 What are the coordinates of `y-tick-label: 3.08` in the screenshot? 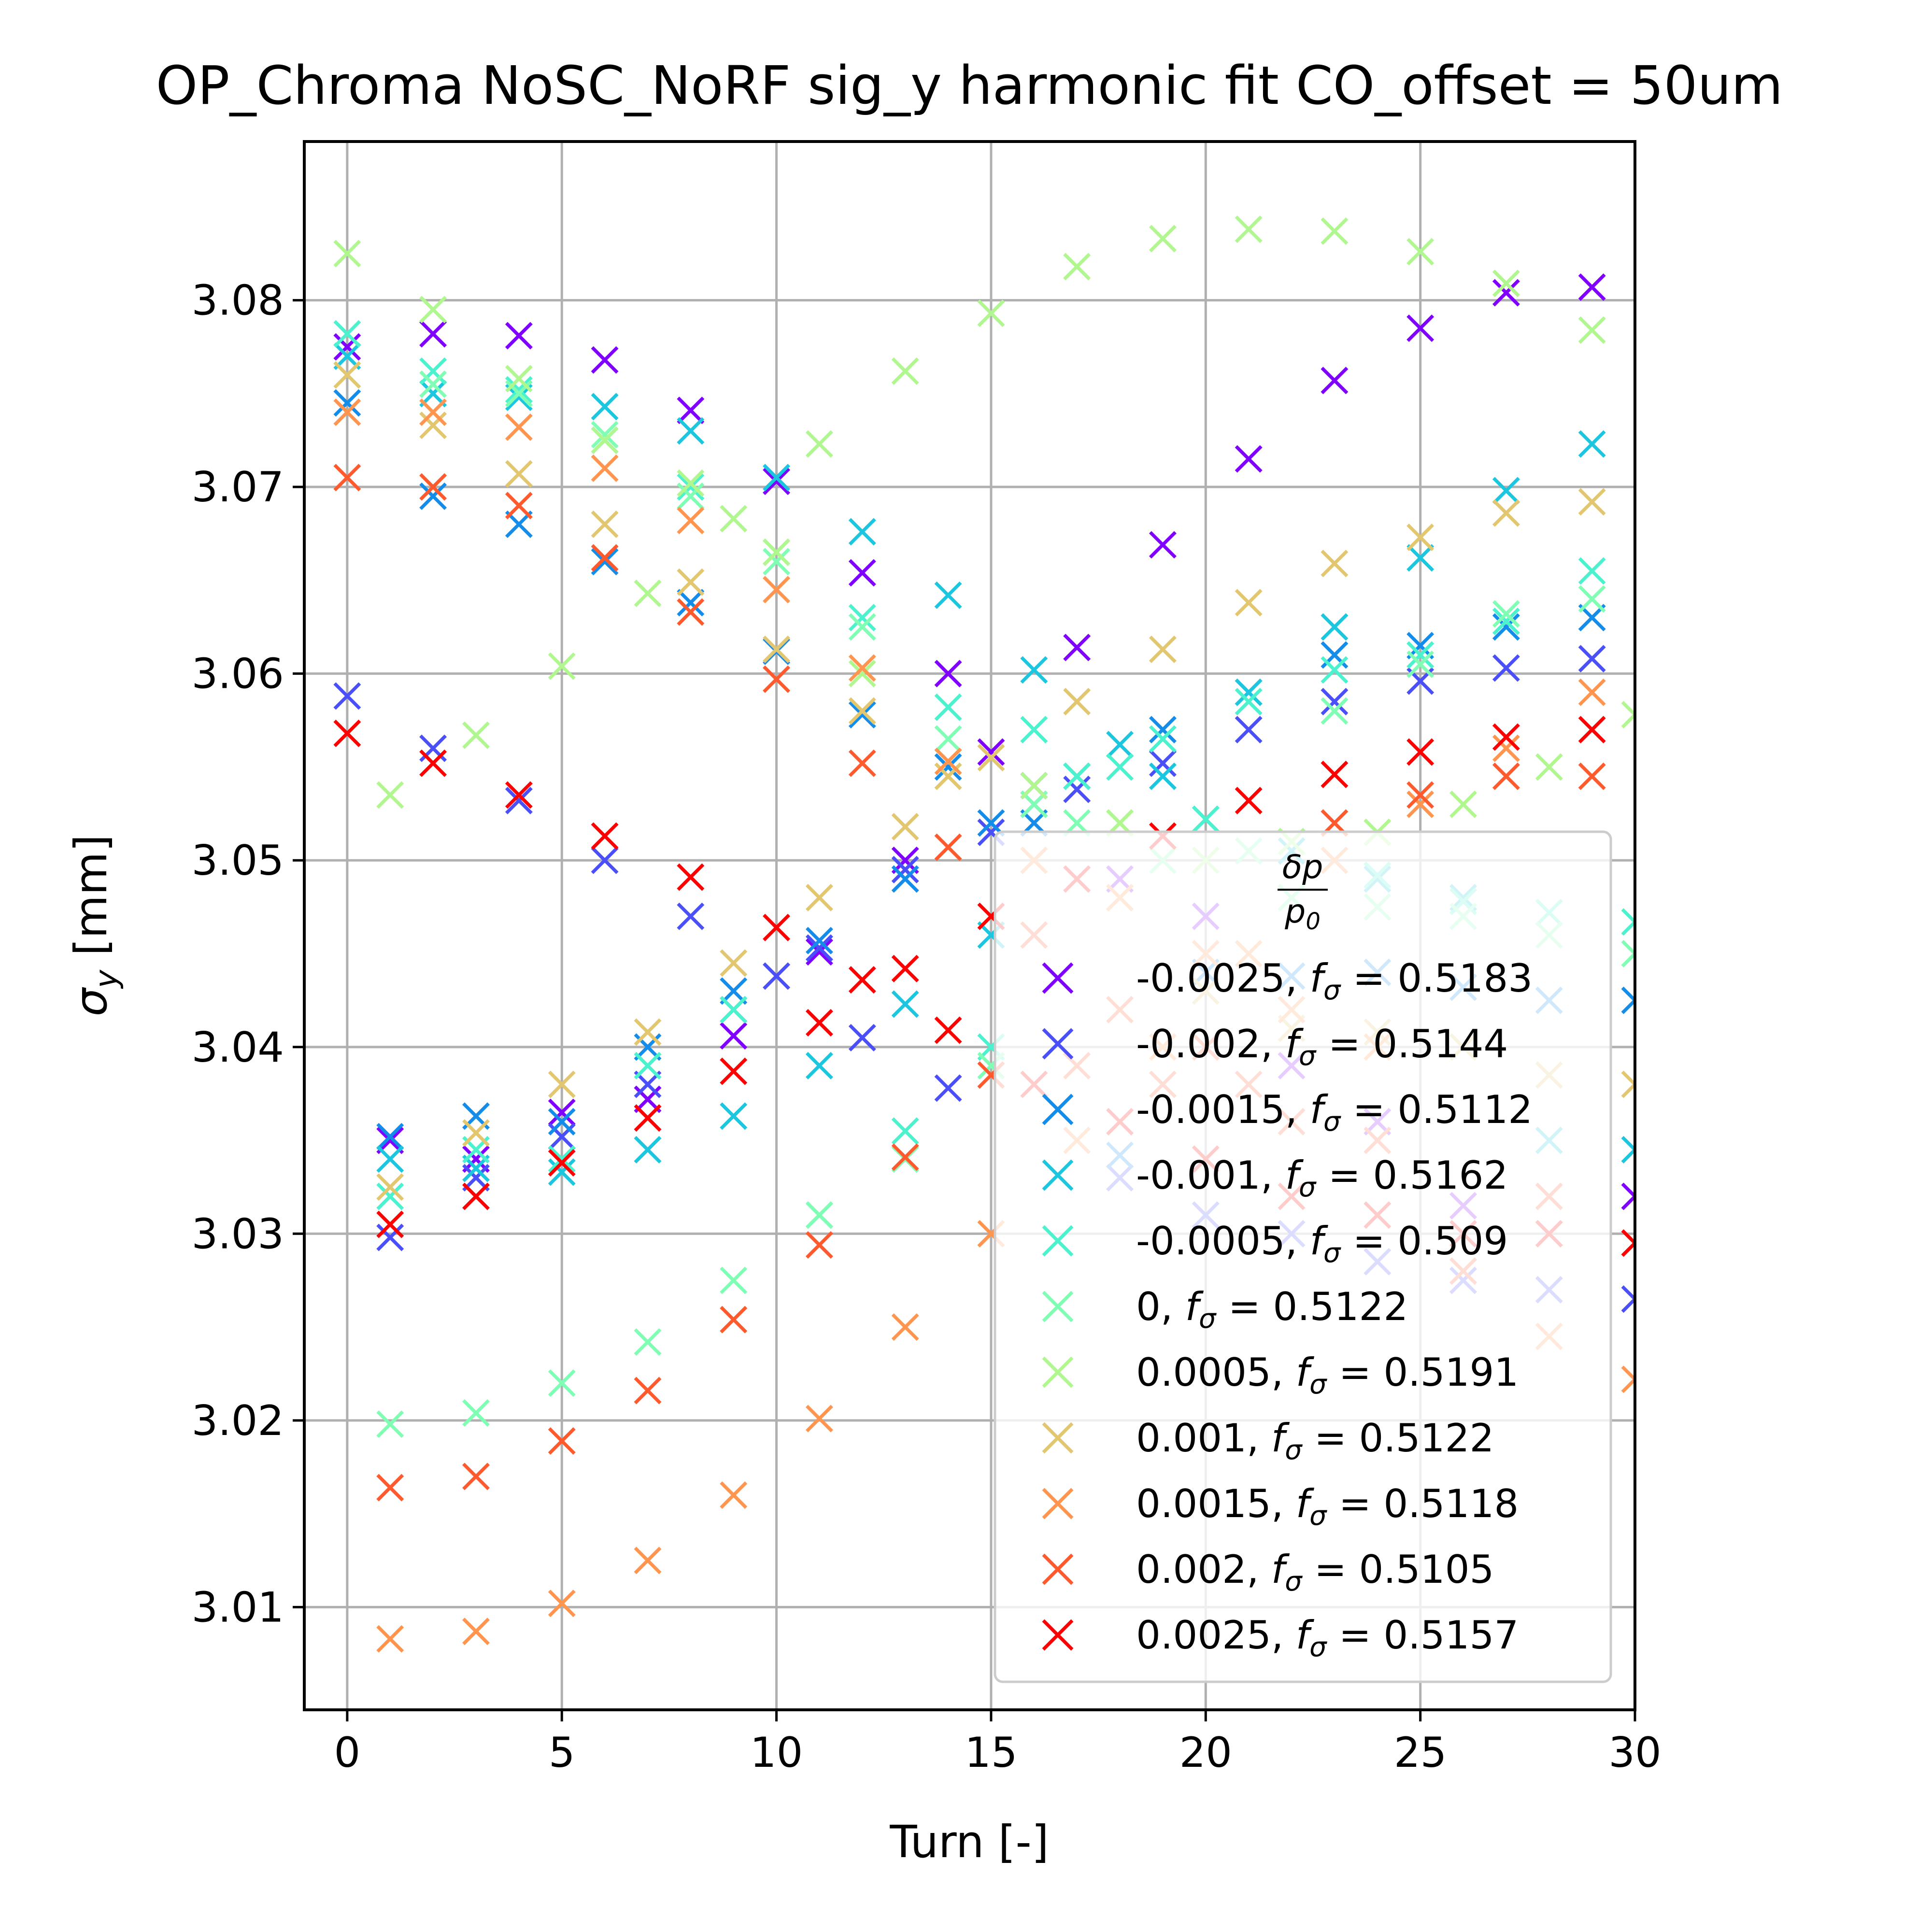 It's located at (238, 301).